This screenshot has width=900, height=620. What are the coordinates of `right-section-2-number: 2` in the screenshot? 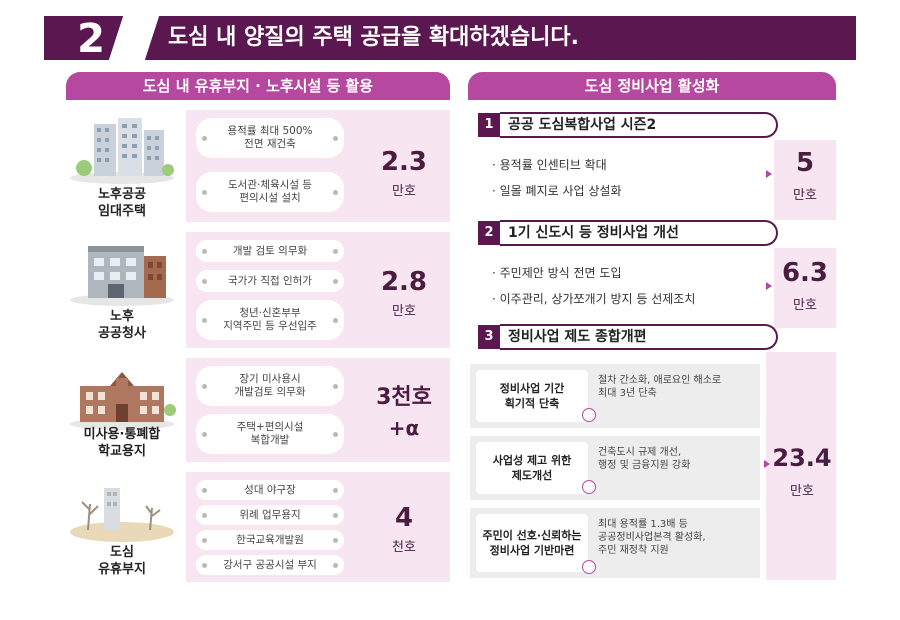 It's located at (489, 233).